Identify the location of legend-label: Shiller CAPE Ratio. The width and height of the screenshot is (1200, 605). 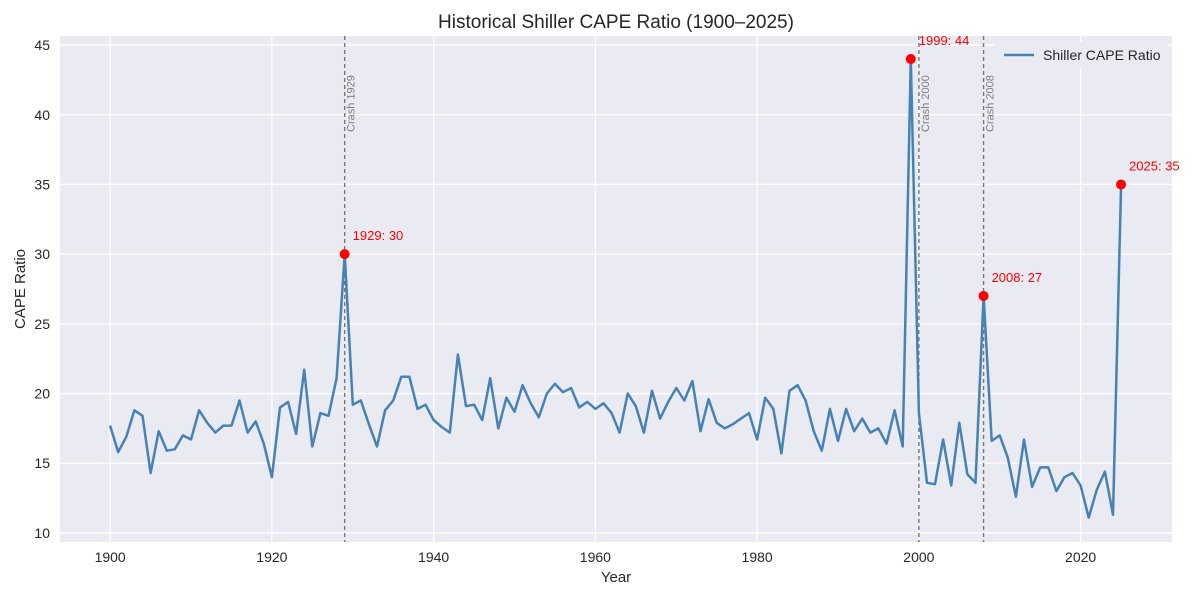
(1102, 55).